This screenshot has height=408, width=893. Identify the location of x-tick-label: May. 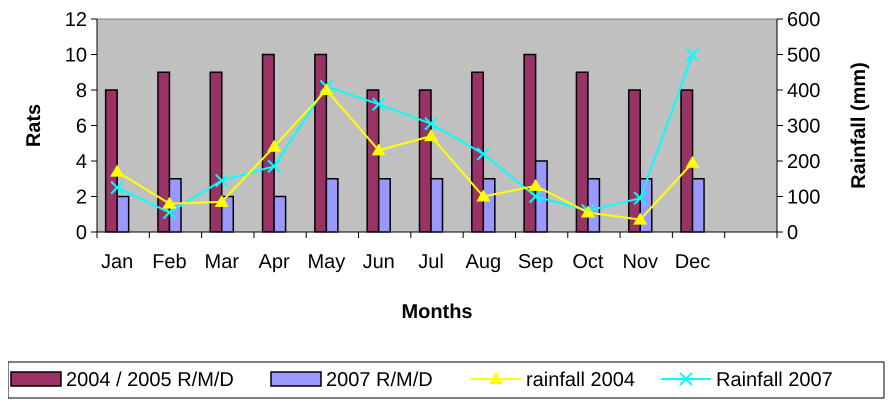
(326, 262).